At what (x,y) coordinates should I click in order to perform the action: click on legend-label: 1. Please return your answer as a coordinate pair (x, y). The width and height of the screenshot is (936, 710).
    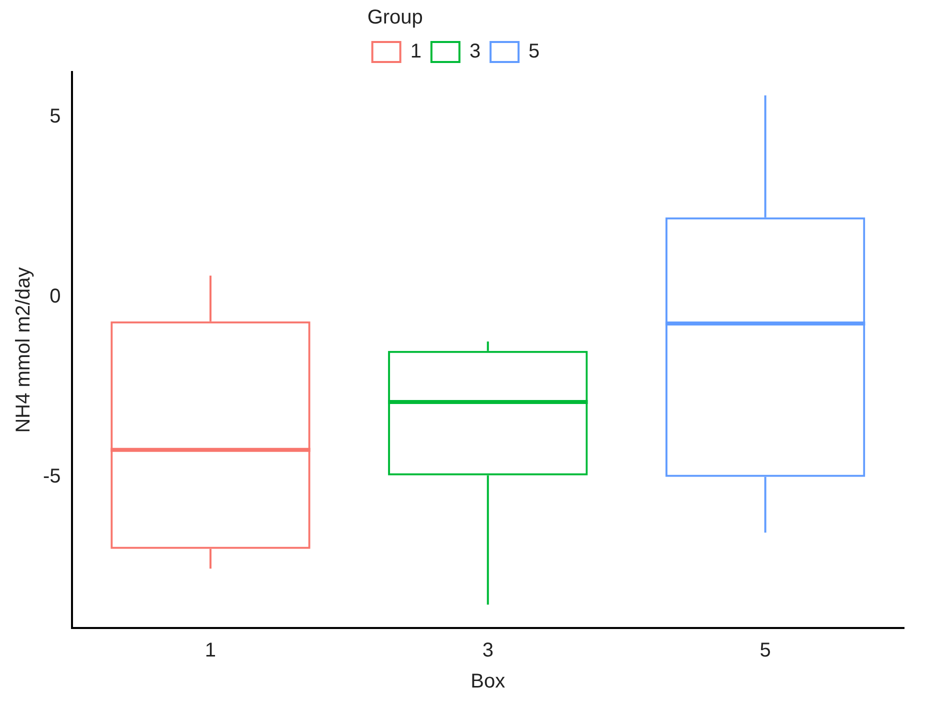
    Looking at the image, I should click on (416, 51).